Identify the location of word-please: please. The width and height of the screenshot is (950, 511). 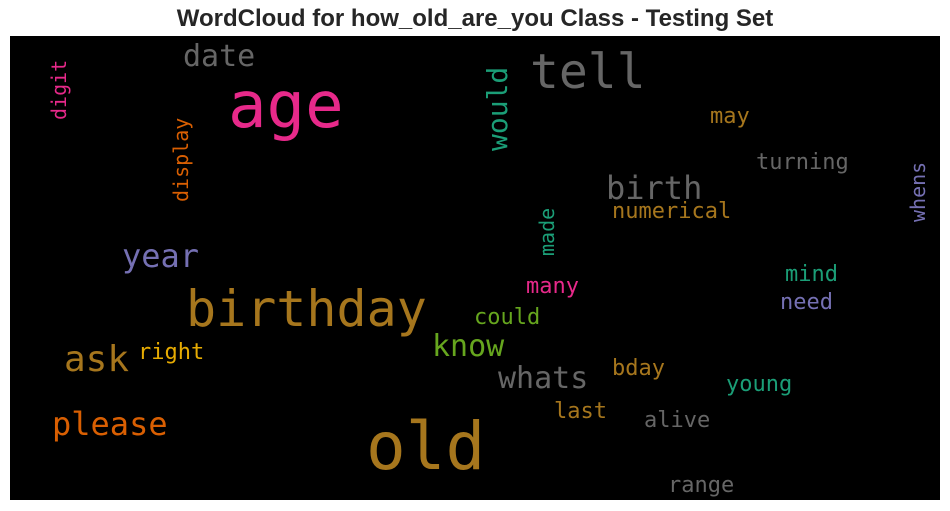
(110, 424).